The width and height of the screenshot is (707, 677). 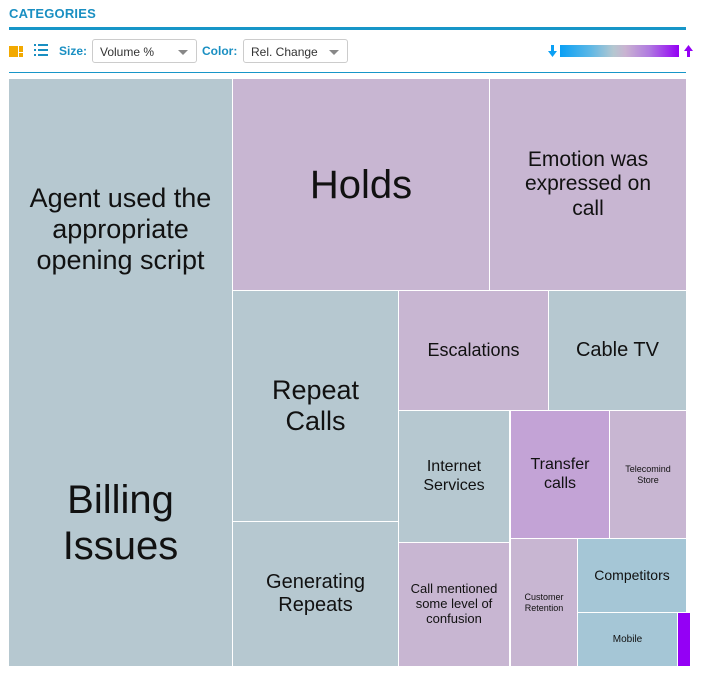 I want to click on treemap-cell: Billing Issues, so click(x=120, y=523).